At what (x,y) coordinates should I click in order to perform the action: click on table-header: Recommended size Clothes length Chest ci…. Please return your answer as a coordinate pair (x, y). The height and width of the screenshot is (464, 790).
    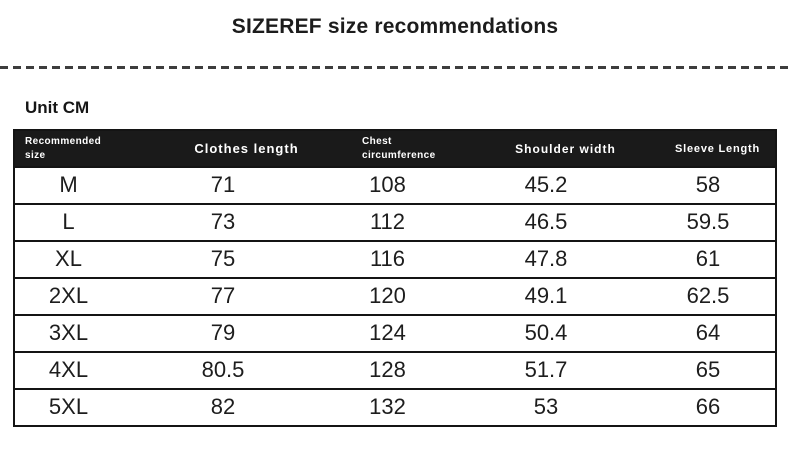
    Looking at the image, I should click on (395, 148).